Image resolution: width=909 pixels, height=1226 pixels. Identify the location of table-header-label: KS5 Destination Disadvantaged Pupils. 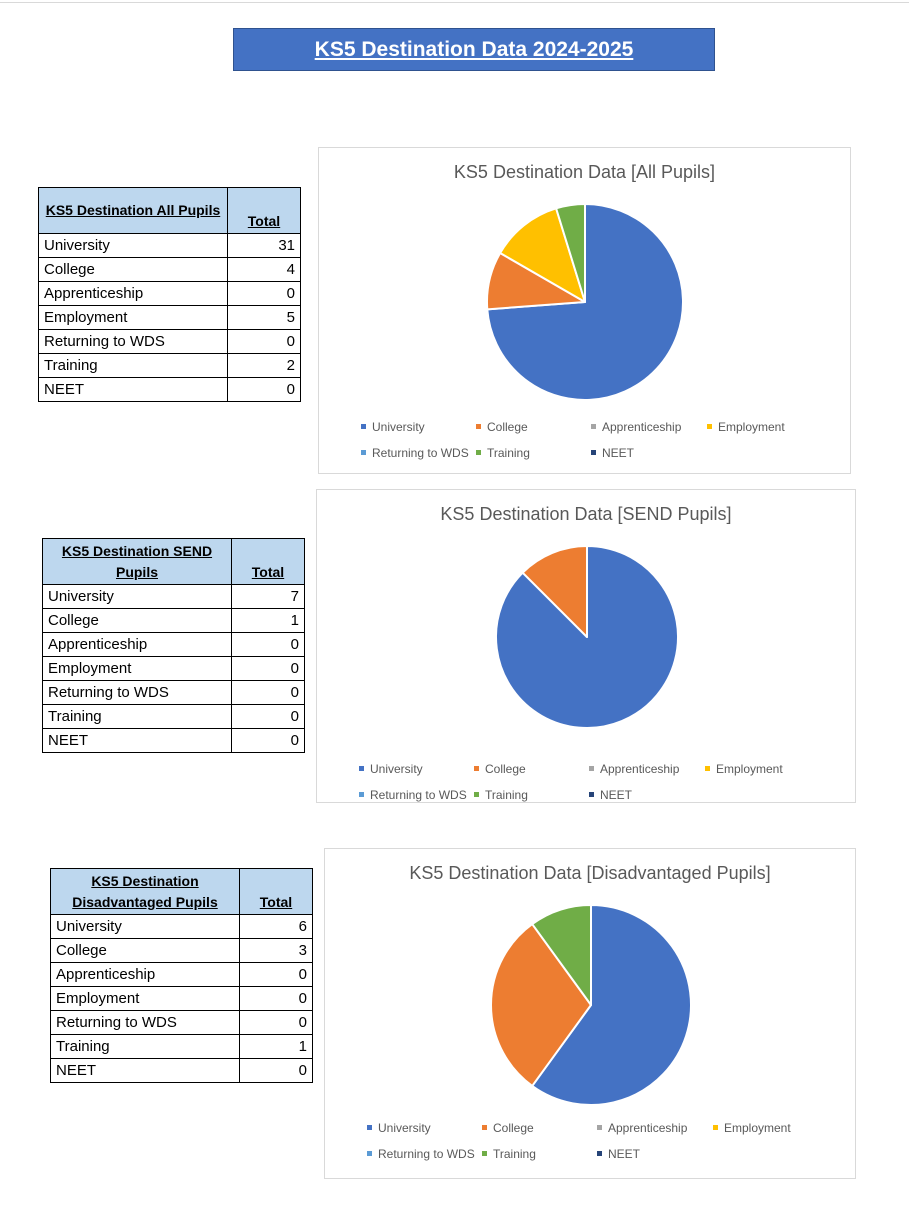
(145, 891).